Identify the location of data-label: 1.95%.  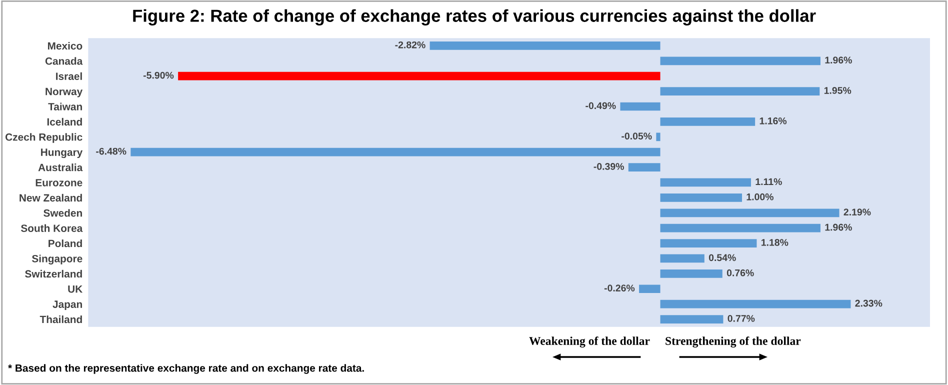
(838, 90).